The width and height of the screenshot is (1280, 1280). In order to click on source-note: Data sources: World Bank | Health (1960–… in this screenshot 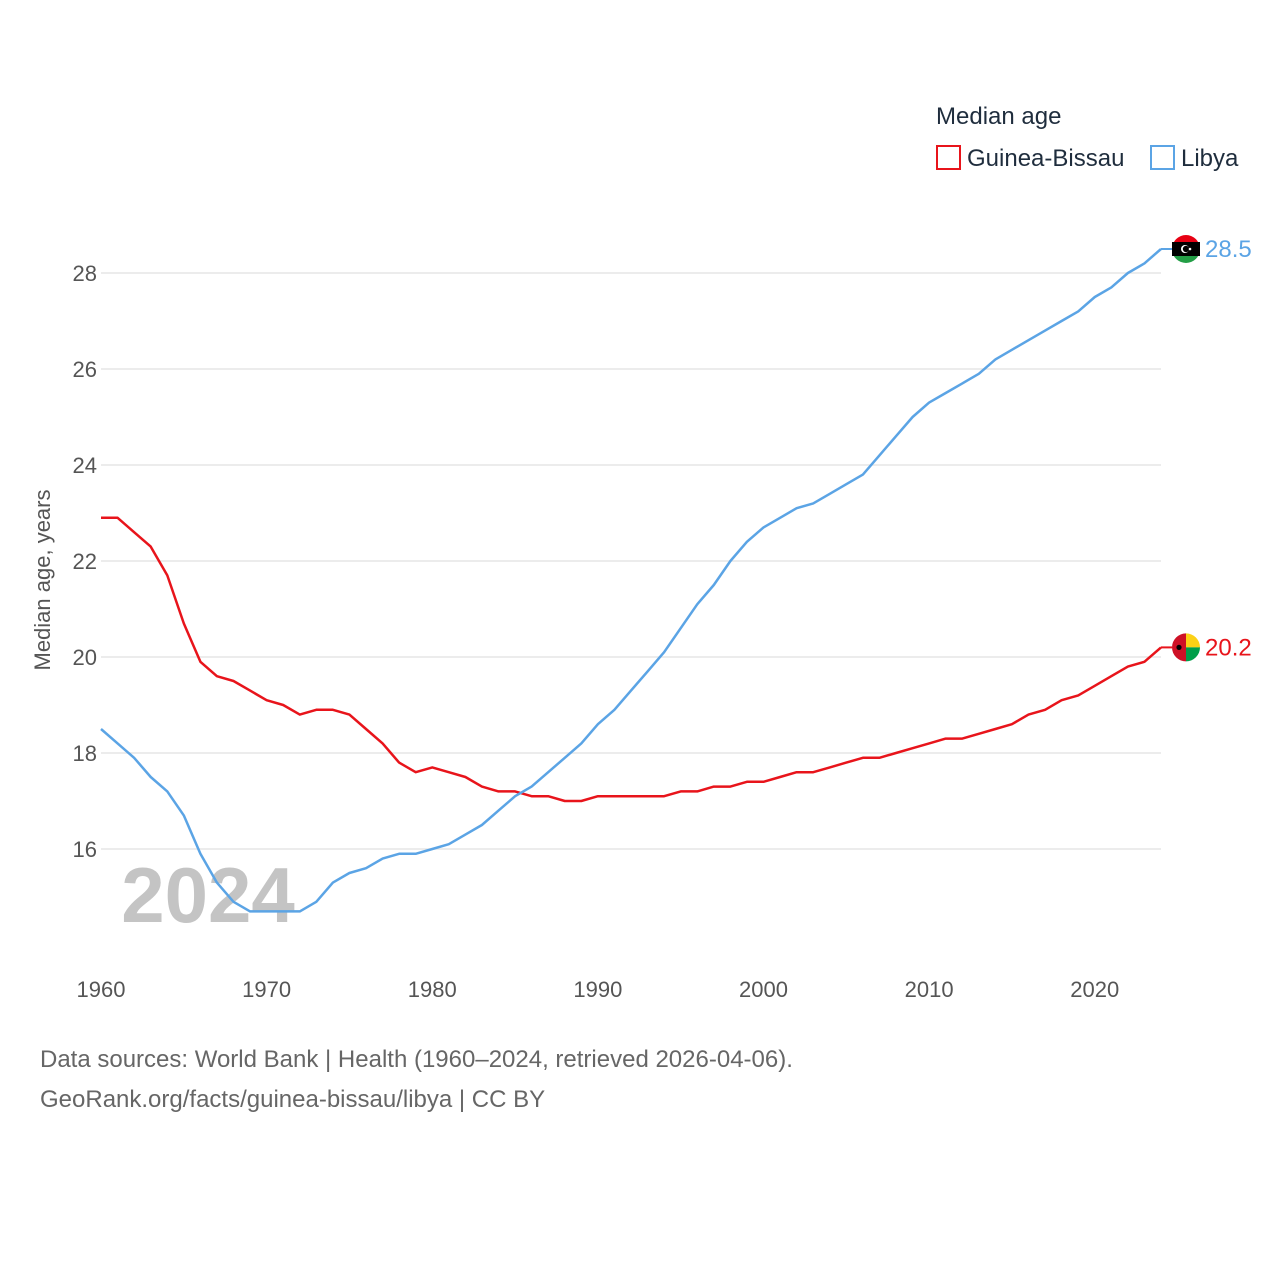, I will do `click(416, 1080)`.